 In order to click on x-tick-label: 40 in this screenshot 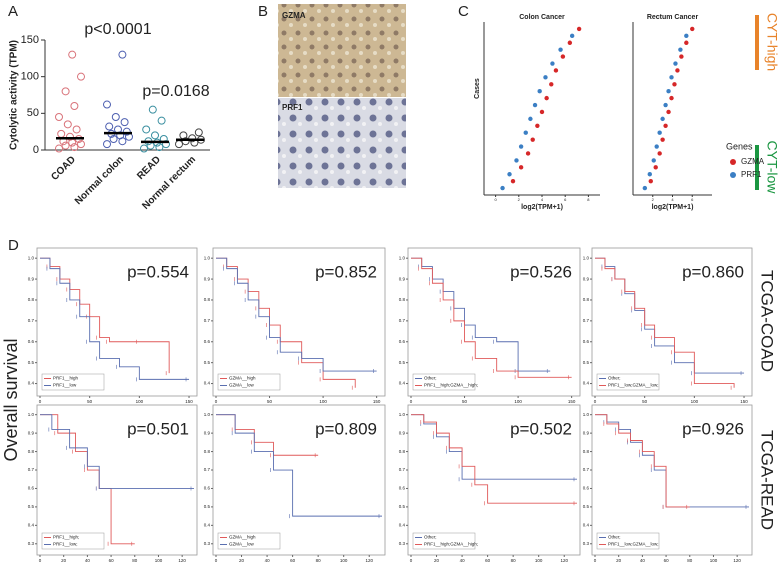, I will do `click(643, 560)`.